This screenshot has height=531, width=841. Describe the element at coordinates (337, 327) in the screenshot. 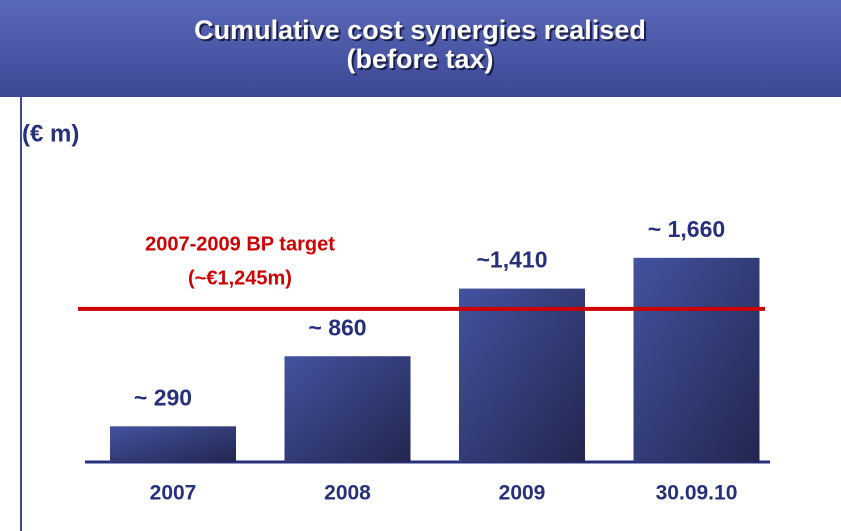

I see `value-label: ~ 860` at that location.